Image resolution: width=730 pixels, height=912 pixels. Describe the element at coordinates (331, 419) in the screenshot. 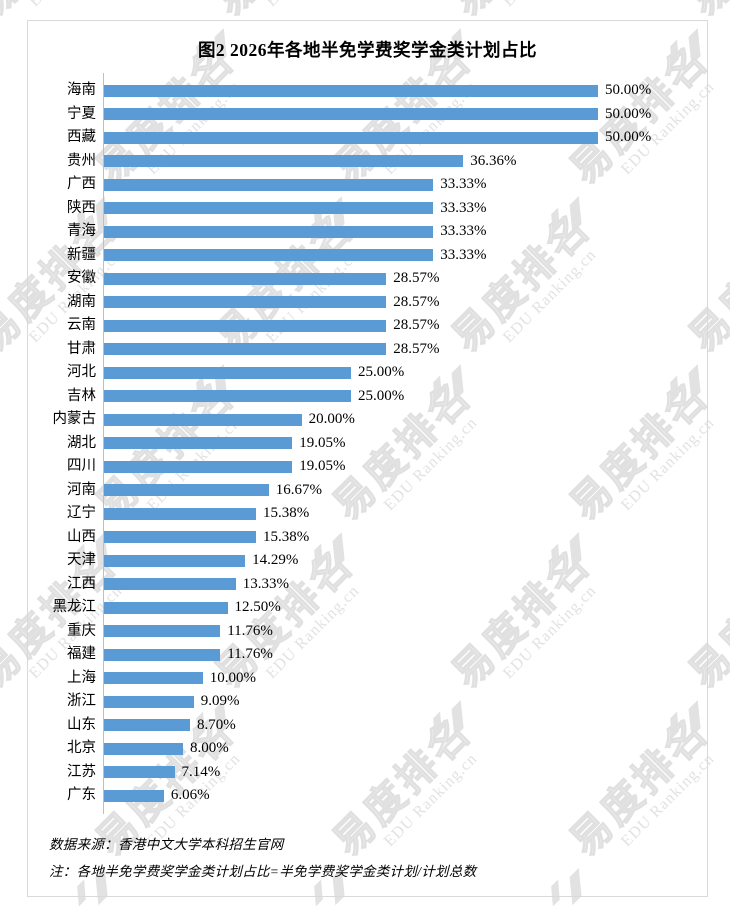

I see `value-label: 20.00%` at that location.